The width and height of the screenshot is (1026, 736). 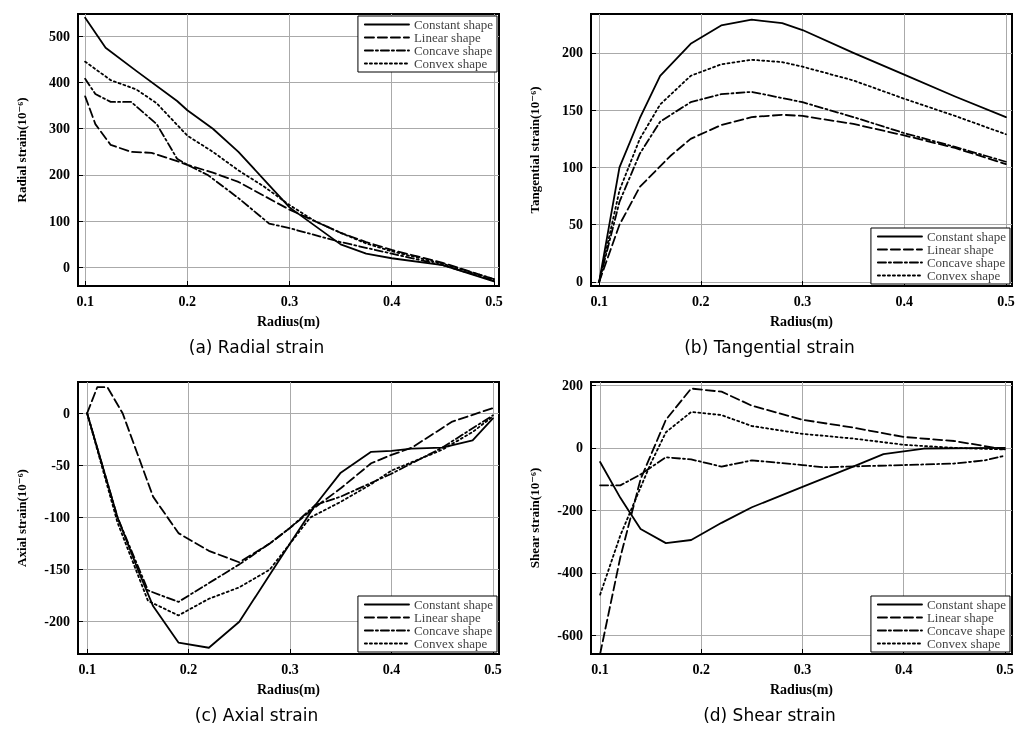 What do you see at coordinates (59, 82) in the screenshot?
I see `y-tick-label: 400` at bounding box center [59, 82].